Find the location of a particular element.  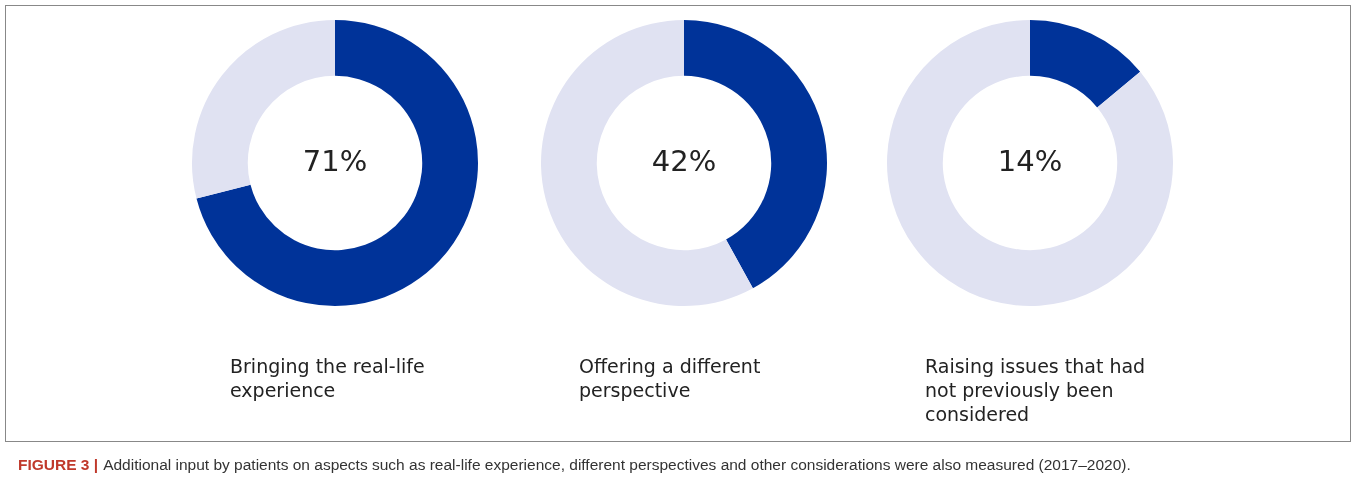

data-label: 71% is located at coordinates (335, 160).